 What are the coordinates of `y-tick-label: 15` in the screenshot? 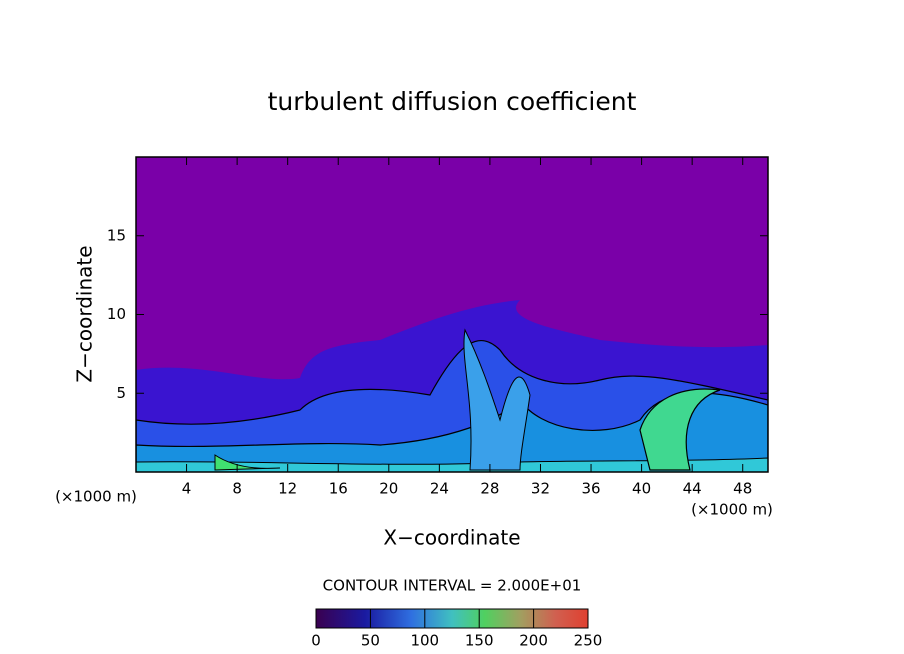 It's located at (116, 235).